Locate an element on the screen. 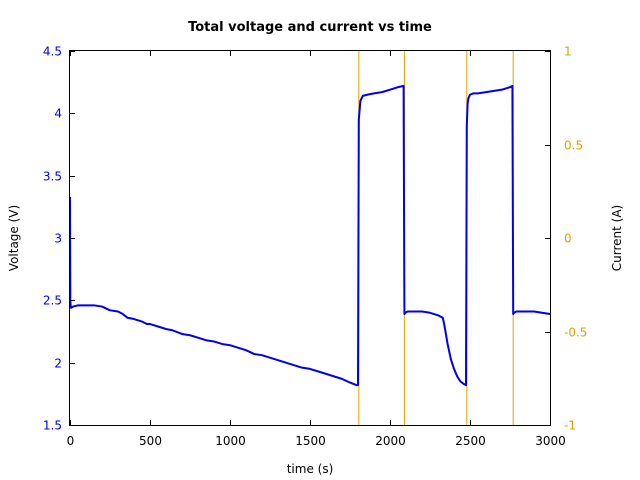 The height and width of the screenshot is (480, 640). y2-tick-label: 1 is located at coordinates (568, 52).